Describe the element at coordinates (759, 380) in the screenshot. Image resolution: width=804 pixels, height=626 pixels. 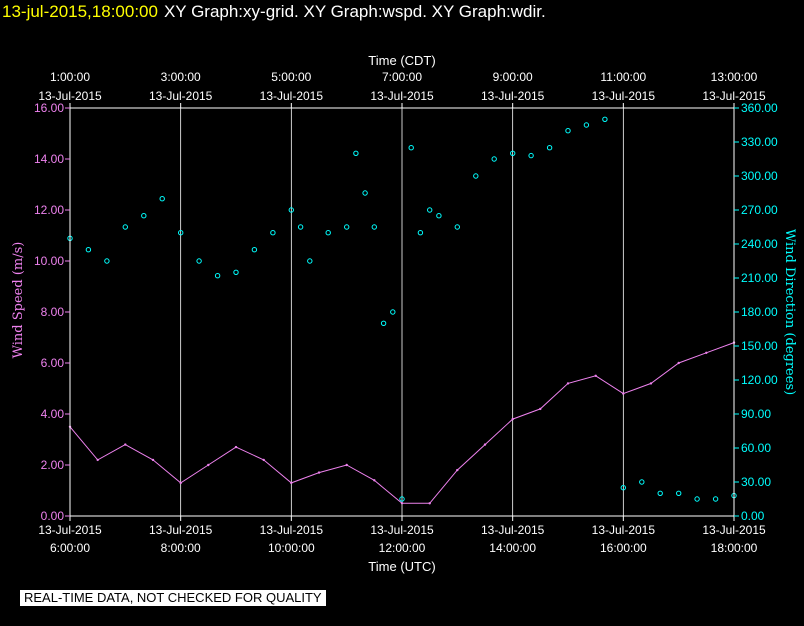
I see `right-tick-label: 120.00` at that location.